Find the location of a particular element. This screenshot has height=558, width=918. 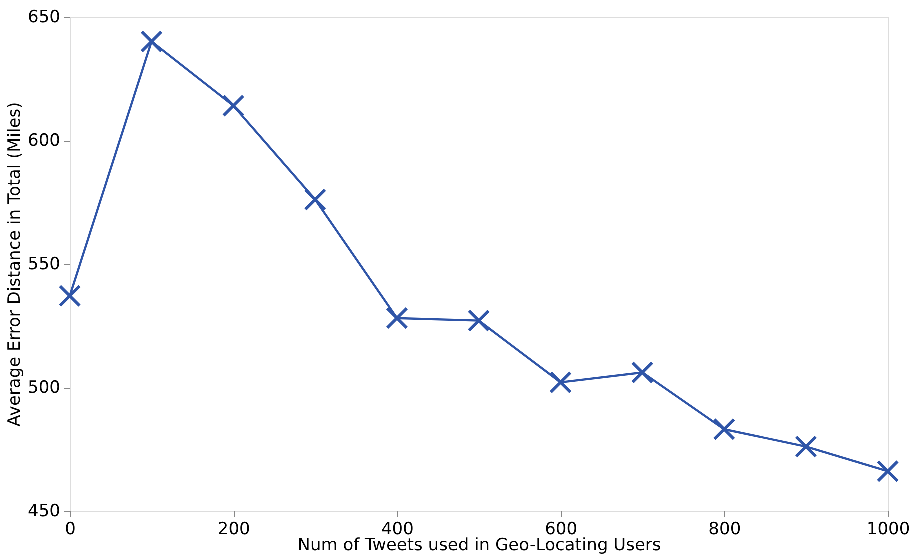

y-tick-label: 650 is located at coordinates (44, 18).